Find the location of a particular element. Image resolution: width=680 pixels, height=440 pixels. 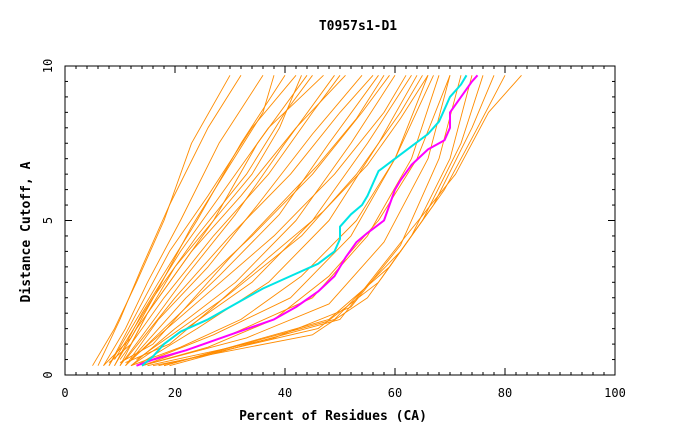

x-tick-label: 60 is located at coordinates (395, 393).